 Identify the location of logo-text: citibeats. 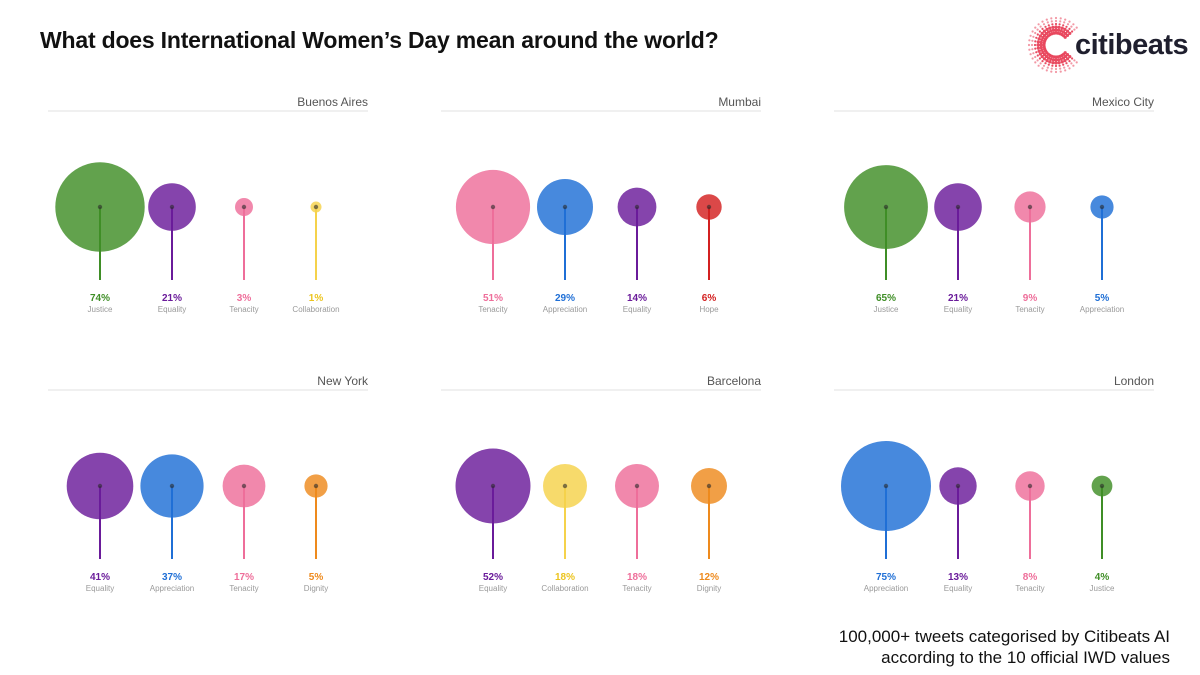
(1132, 45).